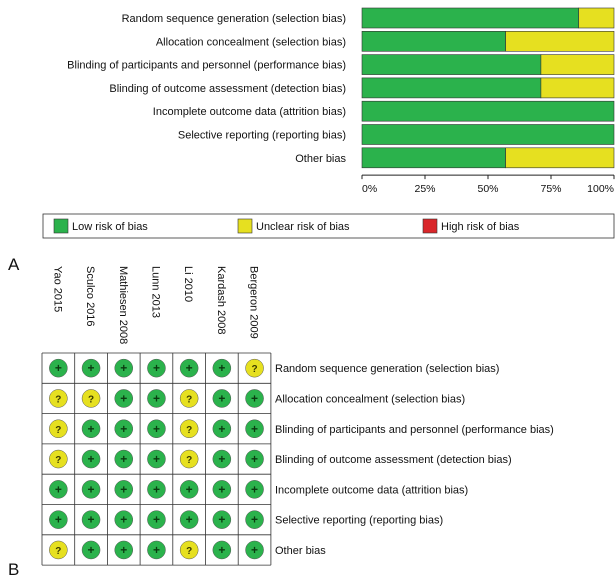 The width and height of the screenshot is (616, 581). Describe the element at coordinates (245, 226) in the screenshot. I see `legend-swatch-unclear` at that location.